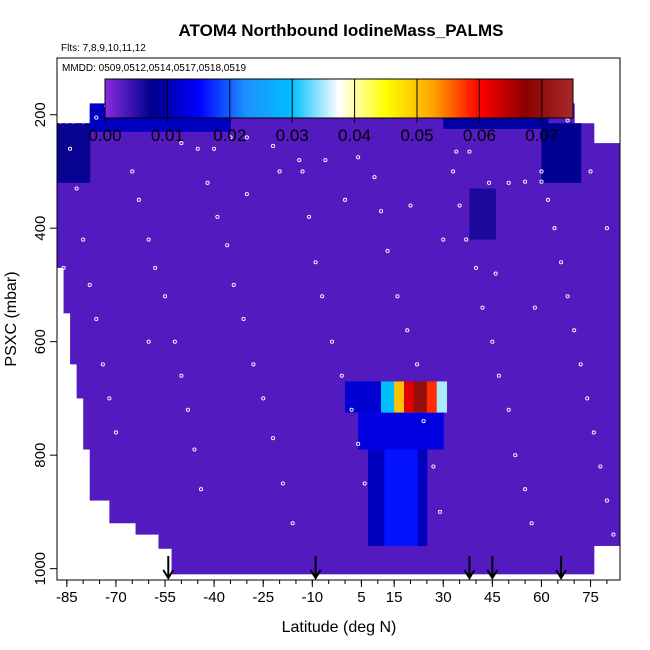  Describe the element at coordinates (165, 597) in the screenshot. I see `x-tick-label: -55` at that location.